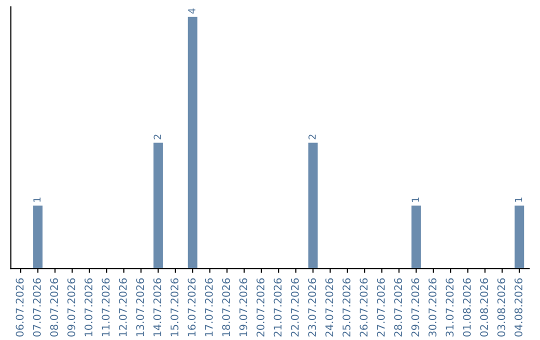 The height and width of the screenshot is (340, 540). Describe the element at coordinates (208, 307) in the screenshot. I see `x-tick-label: 17.07.2026` at that location.